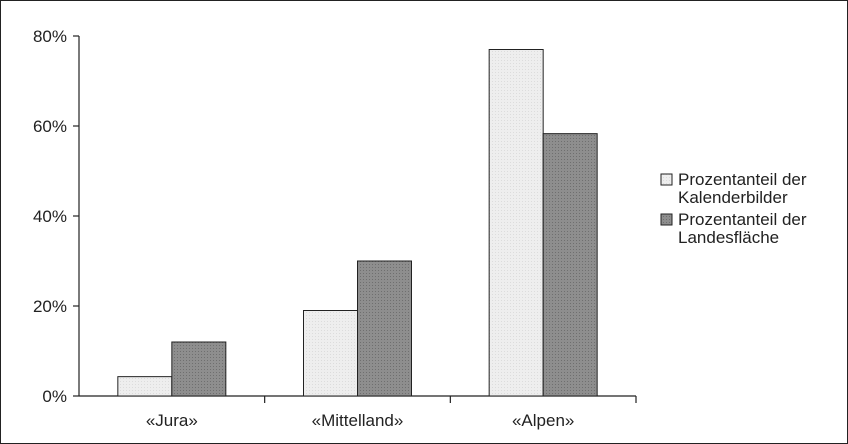 This screenshot has width=848, height=444. Describe the element at coordinates (50, 216) in the screenshot. I see `y-tick-label: 40%` at that location.